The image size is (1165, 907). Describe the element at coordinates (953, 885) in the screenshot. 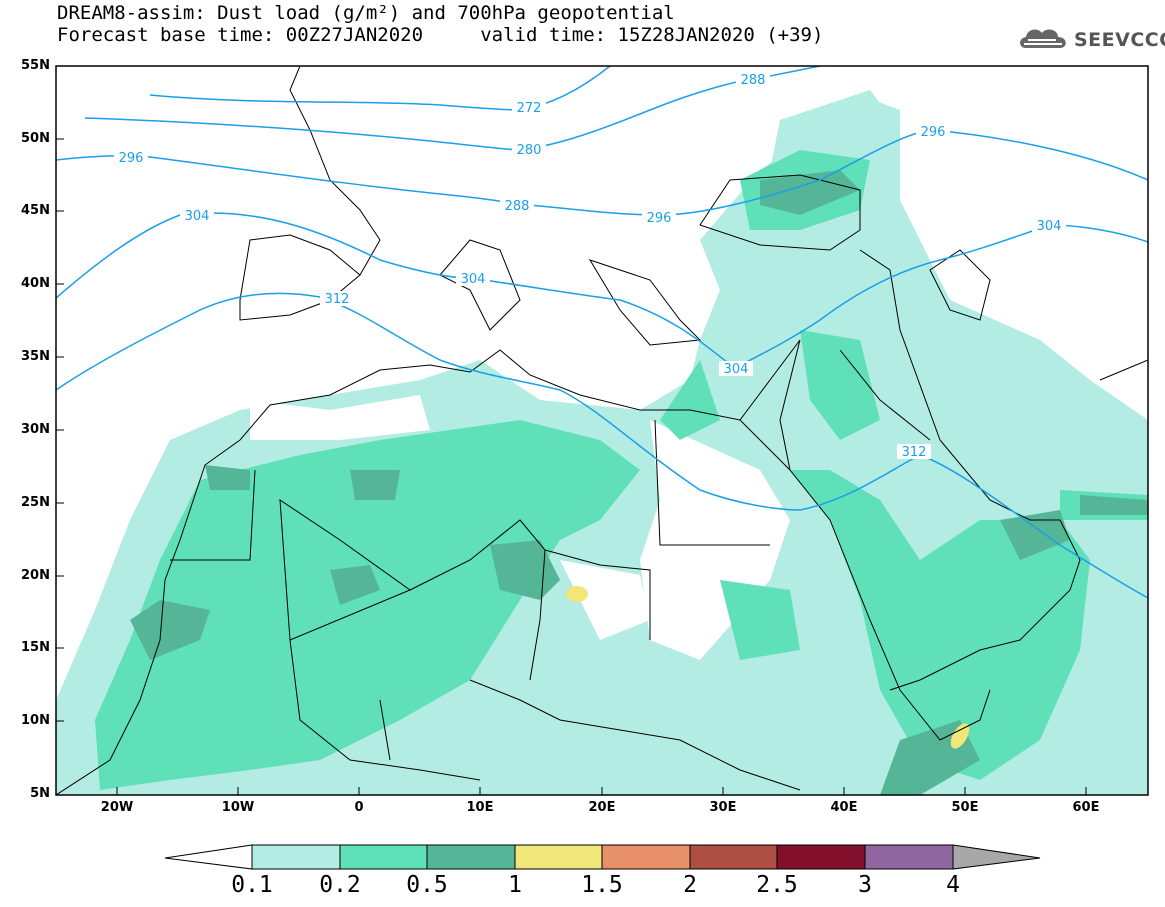

I see `colorbar-label: 4` at that location.